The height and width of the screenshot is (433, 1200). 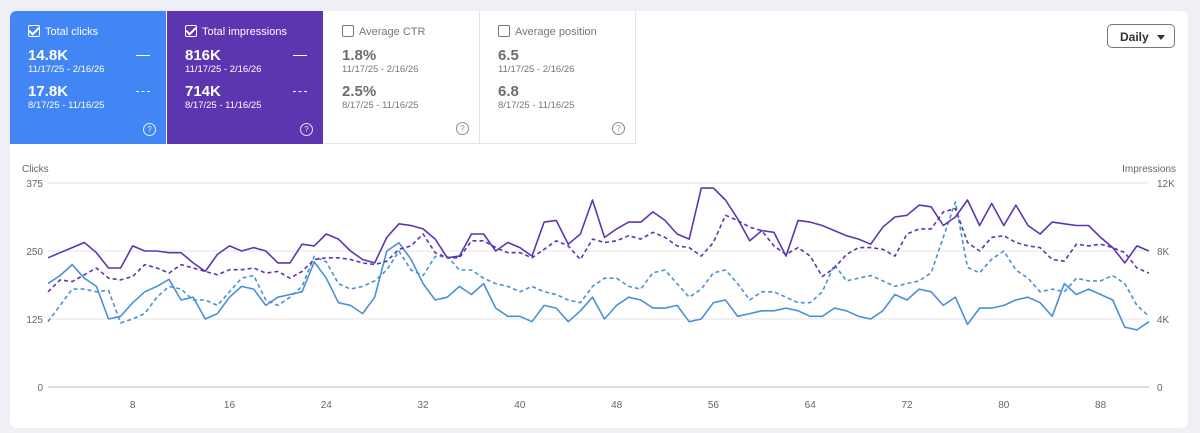 I want to click on y-tick-label-right: 12K, so click(x=1166, y=184).